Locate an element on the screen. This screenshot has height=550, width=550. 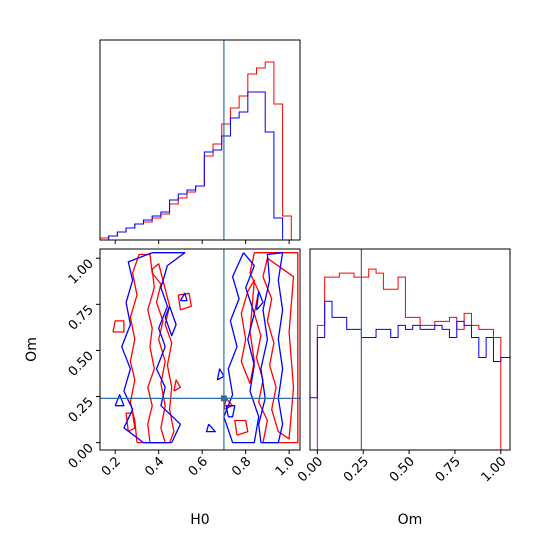
h0-tick-label: 0.4 is located at coordinates (154, 466).